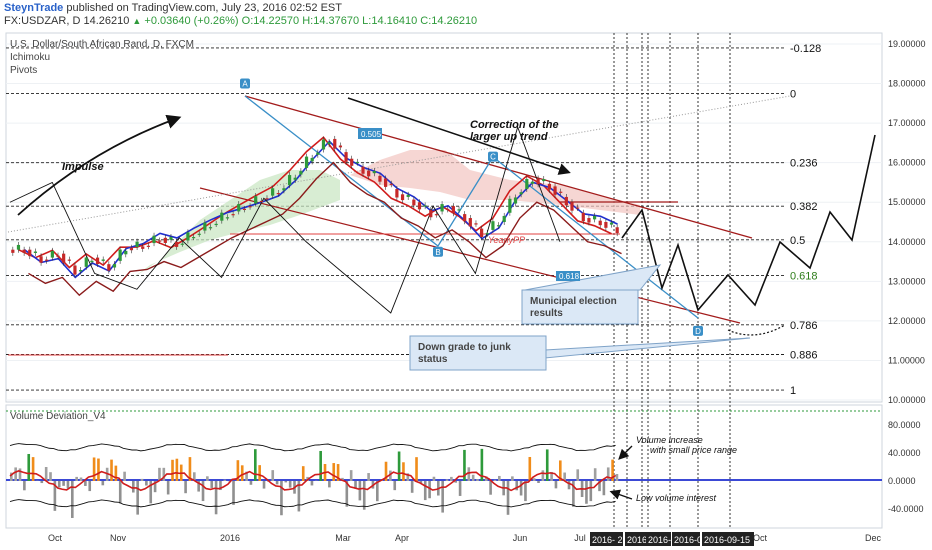  Describe the element at coordinates (621, 494) in the screenshot. I see `low-volume-arrow` at that location.